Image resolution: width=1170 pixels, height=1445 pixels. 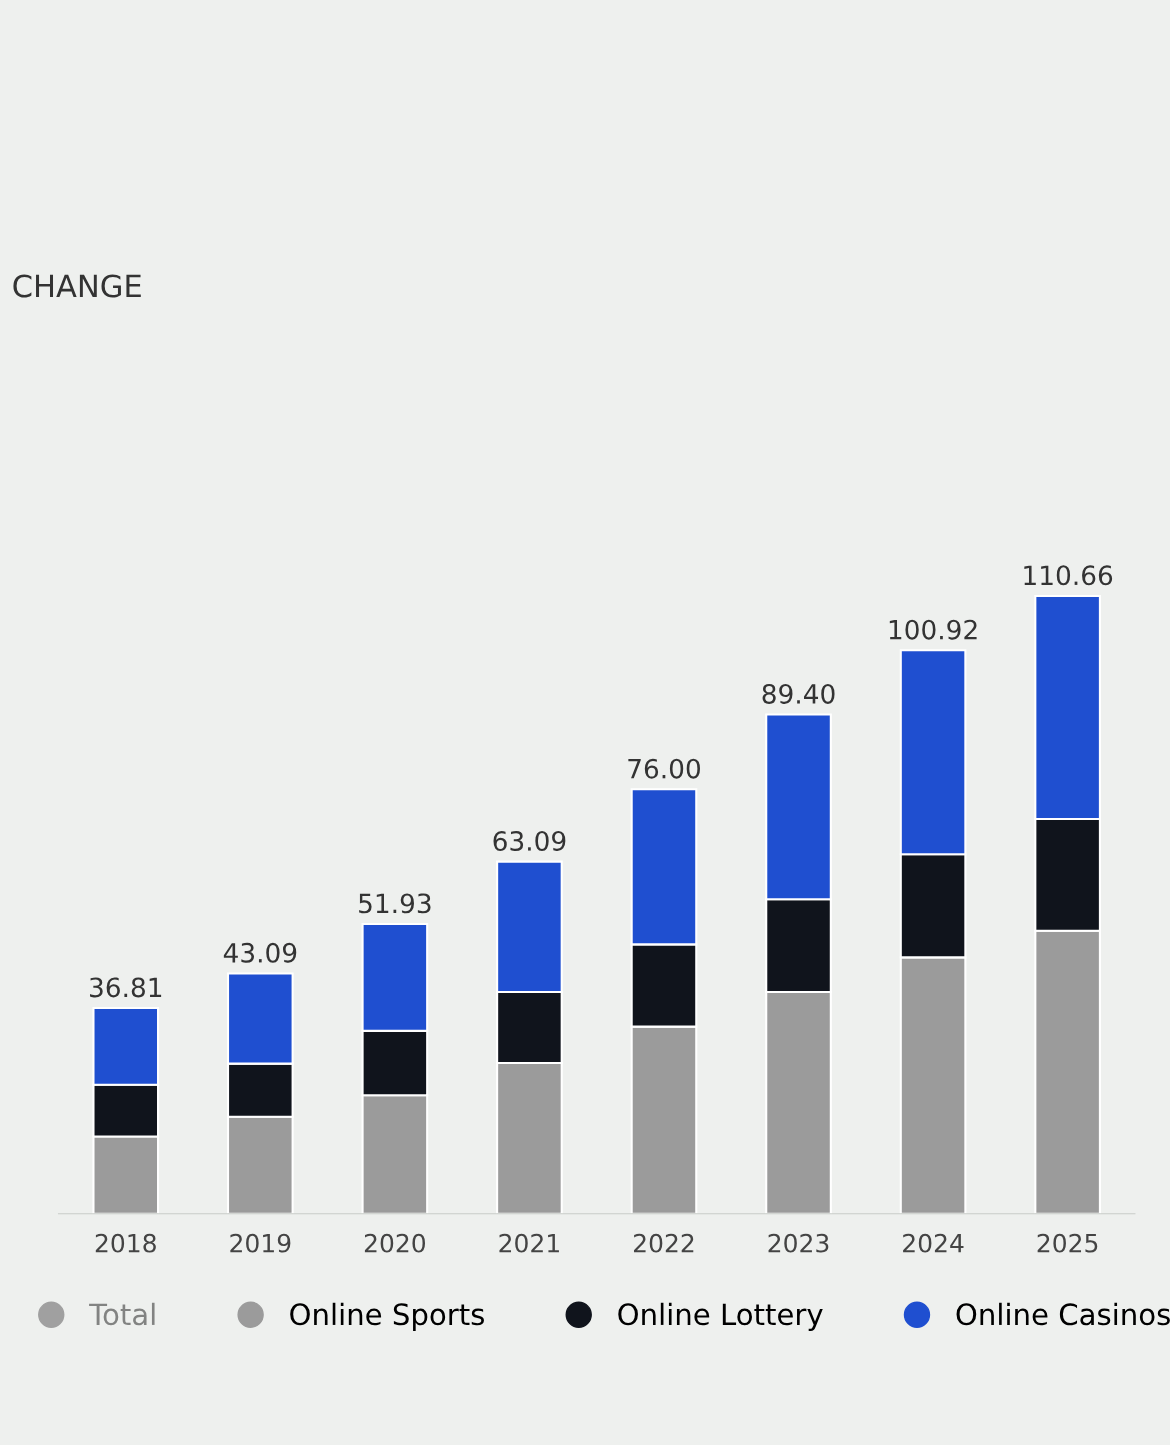 What do you see at coordinates (663, 1243) in the screenshot?
I see `x-tick-label: 2022` at bounding box center [663, 1243].